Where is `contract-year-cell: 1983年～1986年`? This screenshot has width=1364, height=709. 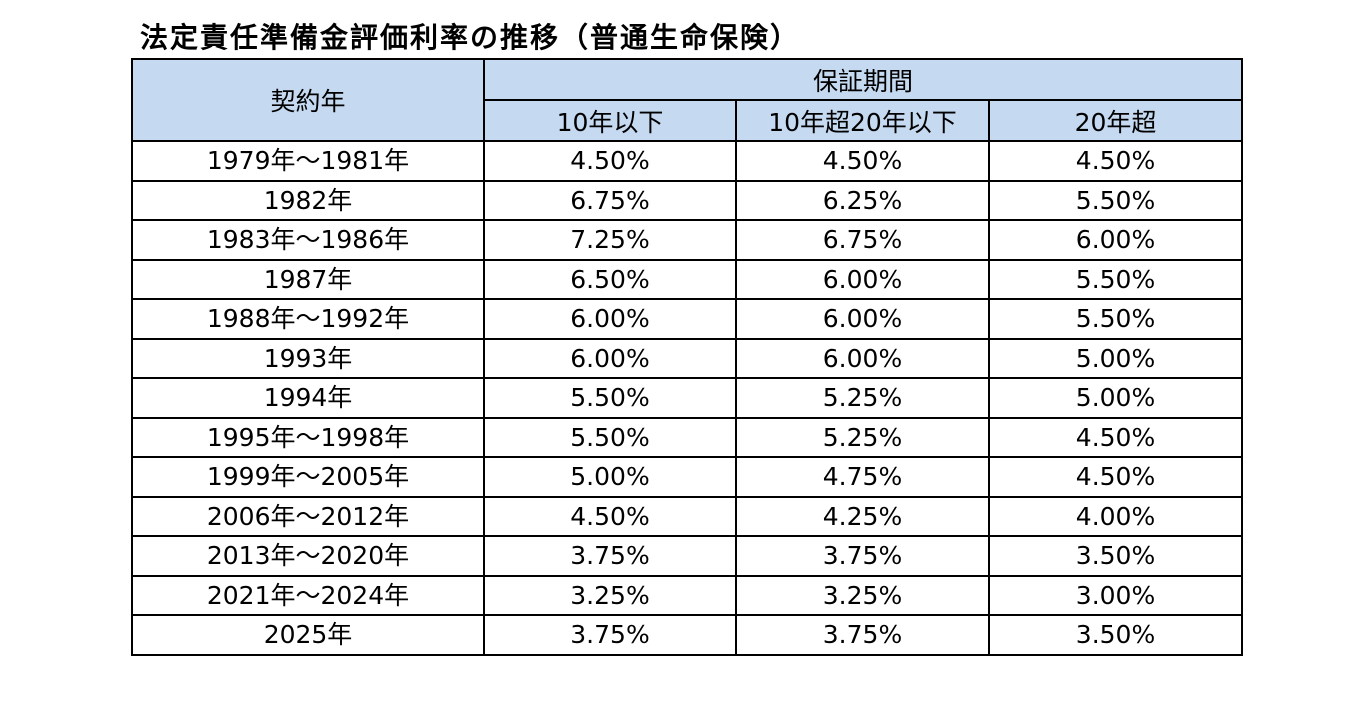 contract-year-cell: 1983年～1986年 is located at coordinates (308, 240).